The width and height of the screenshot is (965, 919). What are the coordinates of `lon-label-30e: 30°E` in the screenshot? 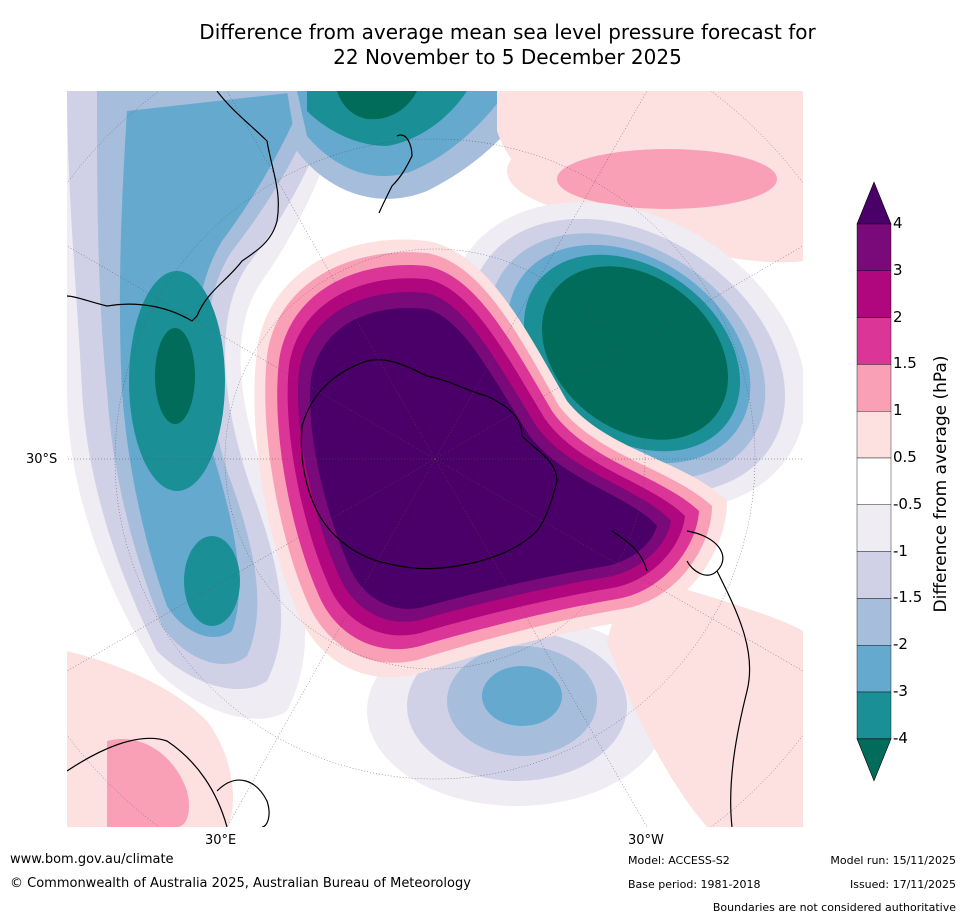 It's located at (221, 840).